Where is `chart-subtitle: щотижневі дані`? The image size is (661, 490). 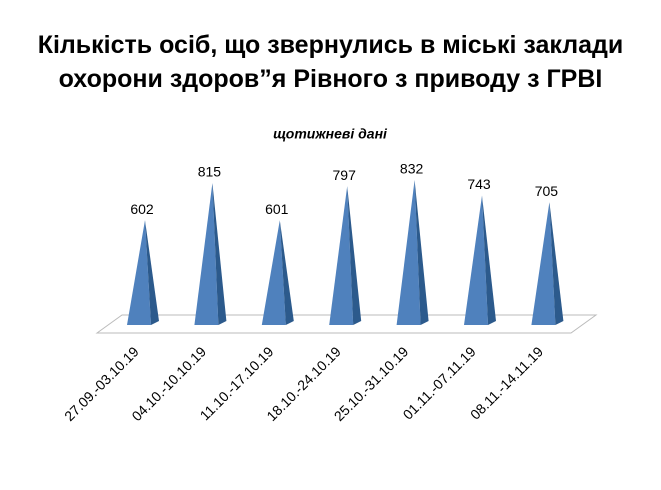
chart-subtitle: щотижневі дані is located at coordinates (330, 134).